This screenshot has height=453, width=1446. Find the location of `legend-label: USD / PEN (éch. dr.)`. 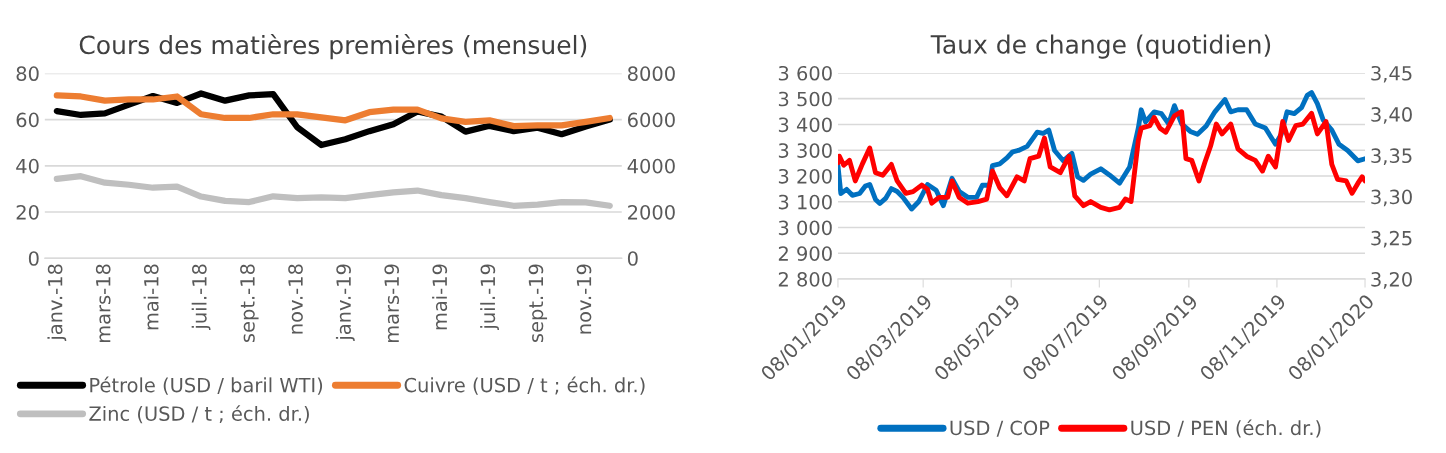

legend-label: USD / PEN (éch. dr.) is located at coordinates (1226, 428).